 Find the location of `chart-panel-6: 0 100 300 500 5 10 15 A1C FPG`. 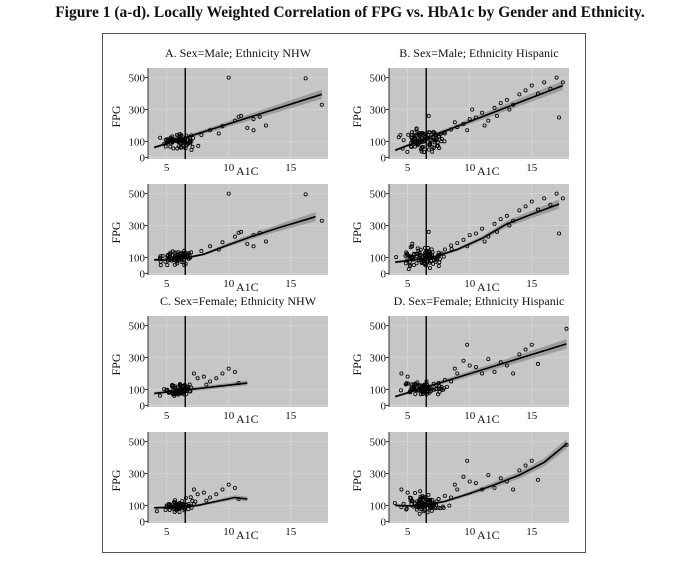

chart-panel-6: 0 100 300 500 5 10 15 A1C FPG is located at coordinates (218, 487).